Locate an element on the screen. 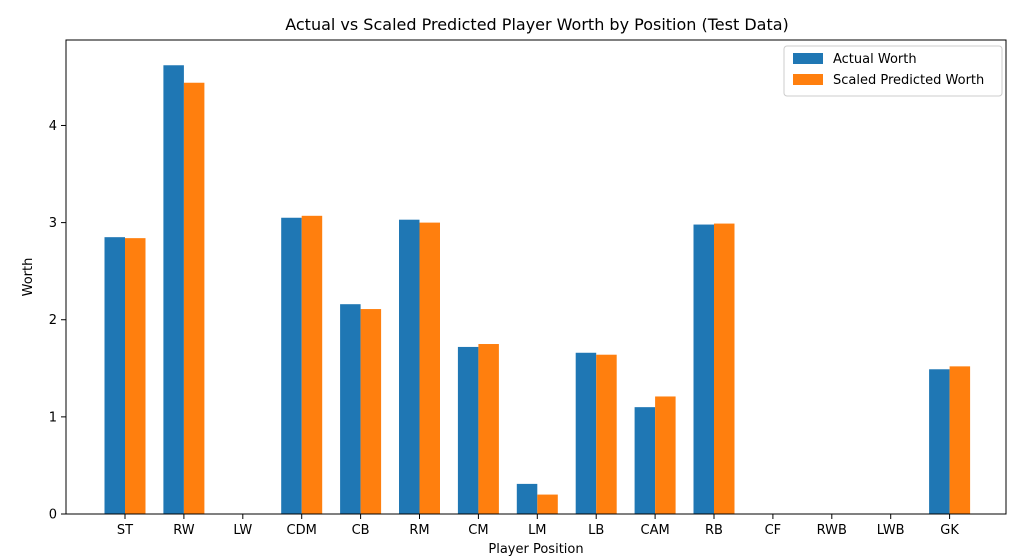 The width and height of the screenshot is (1030, 559). bar-scaled-predicted-worth-cm is located at coordinates (488, 429).